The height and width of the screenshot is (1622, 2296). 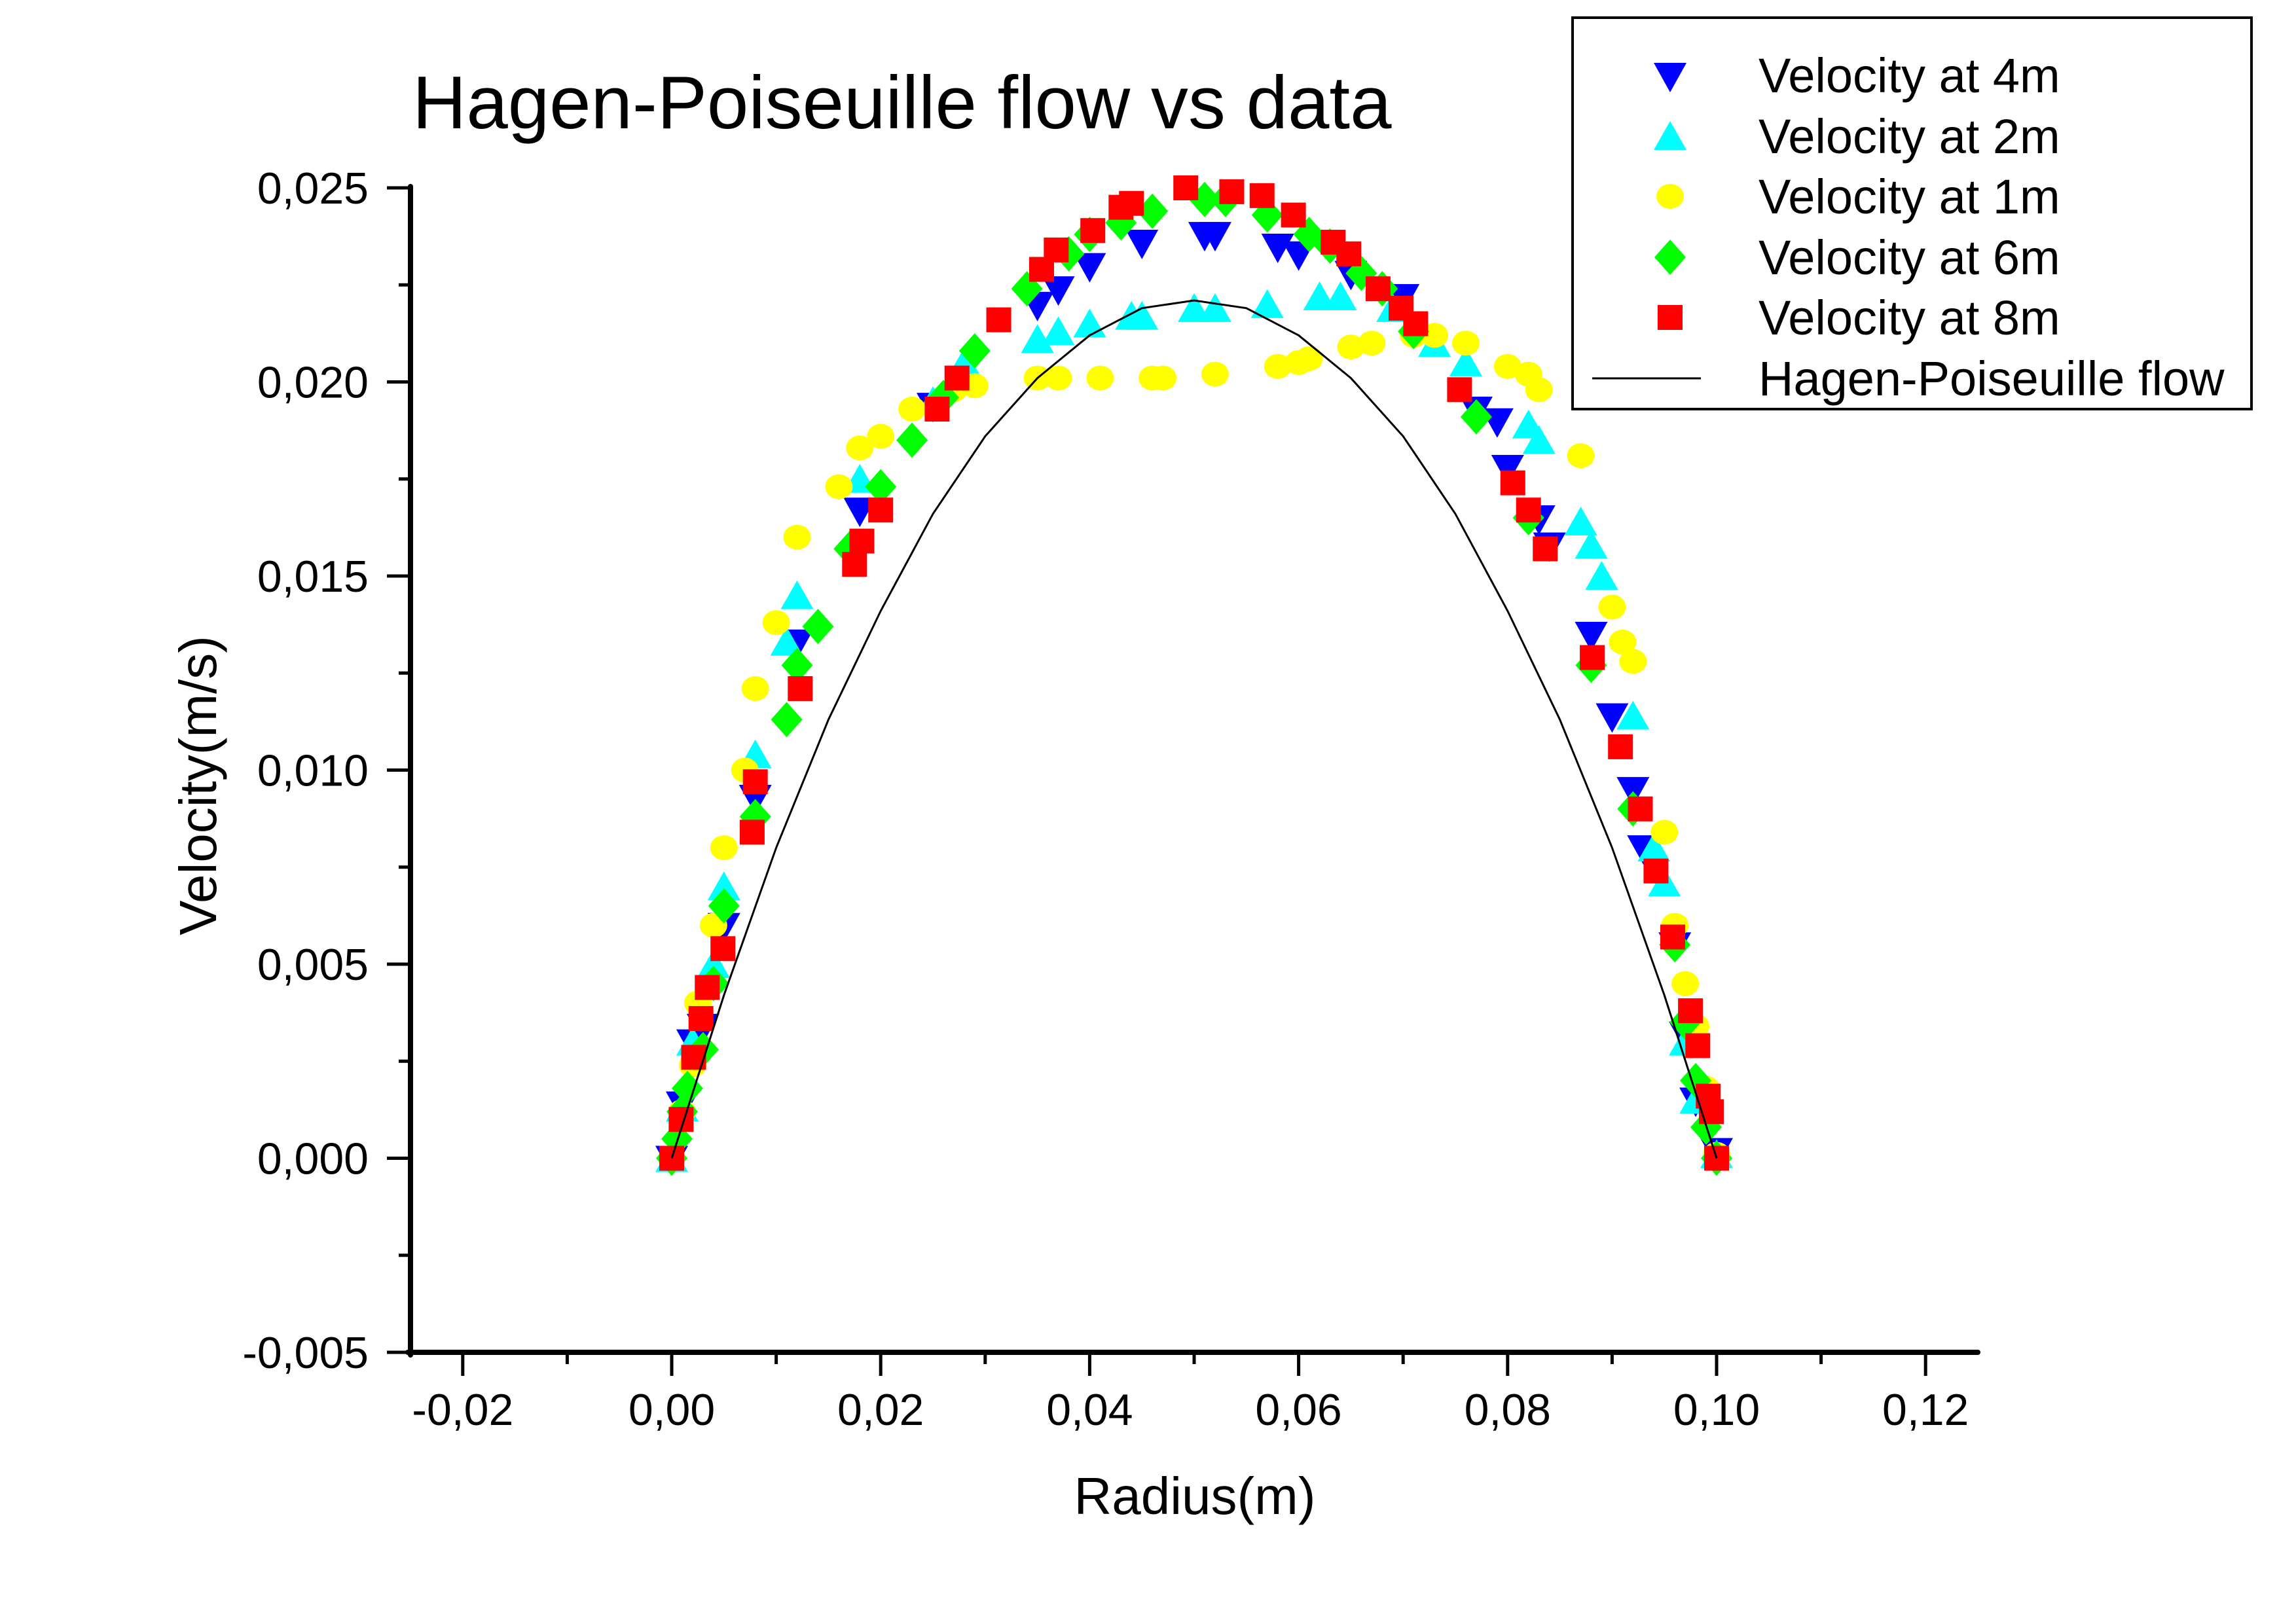 What do you see at coordinates (1195, 1496) in the screenshot?
I see `x-axis-label: Radius(m)` at bounding box center [1195, 1496].